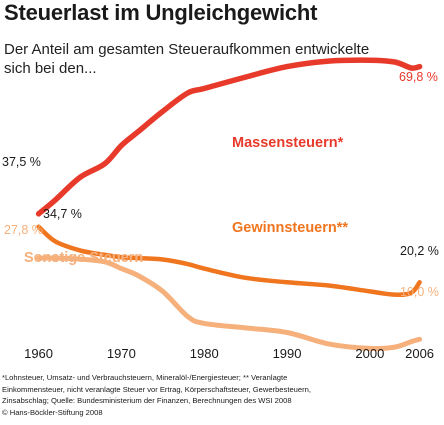  Describe the element at coordinates (419, 292) in the screenshot. I see `end-value-sonstige-steuern: 10,0 %` at that location.